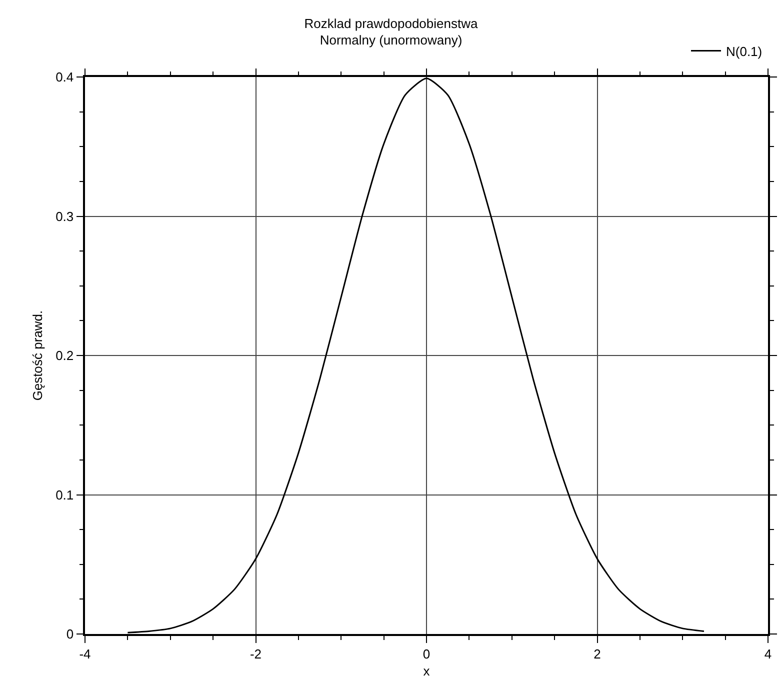 The width and height of the screenshot is (782, 694). I want to click on chart-title: Rozklad prawdopodobienstwa Normalny (unormowany), so click(391, 32).